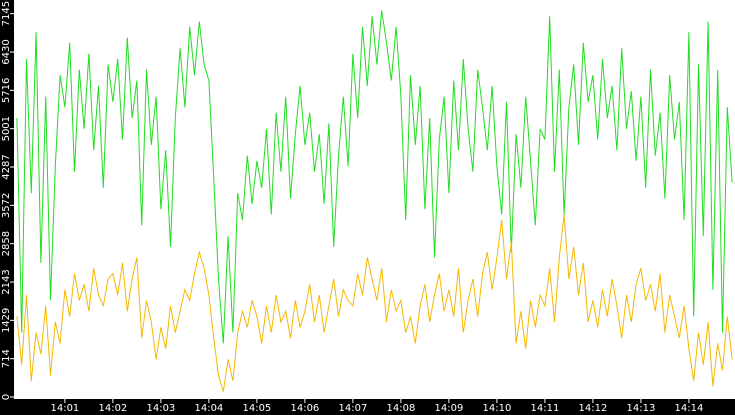 This screenshot has width=735, height=415. Describe the element at coordinates (352, 408) in the screenshot. I see `x-tick-label: 14:07` at that location.